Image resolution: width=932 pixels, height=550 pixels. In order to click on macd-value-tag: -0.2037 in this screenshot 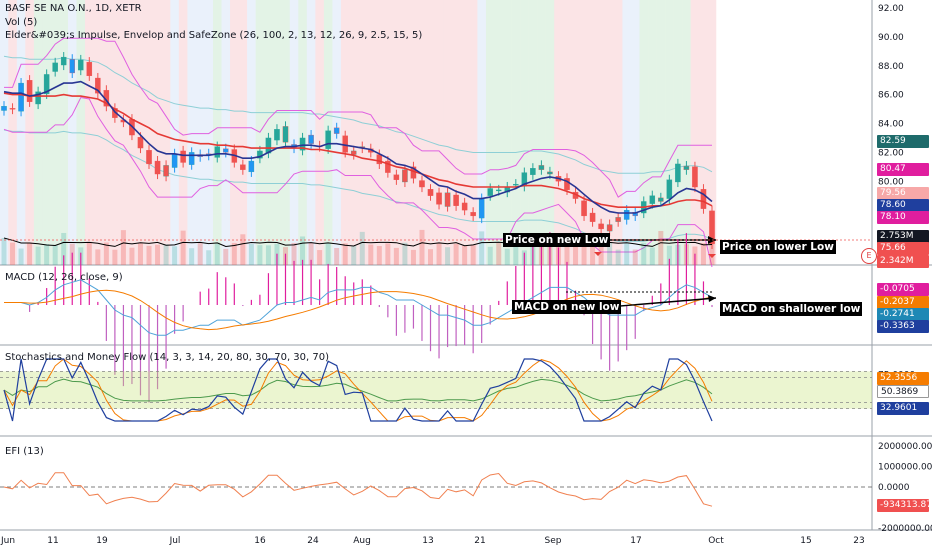, I will do `click(903, 302)`.